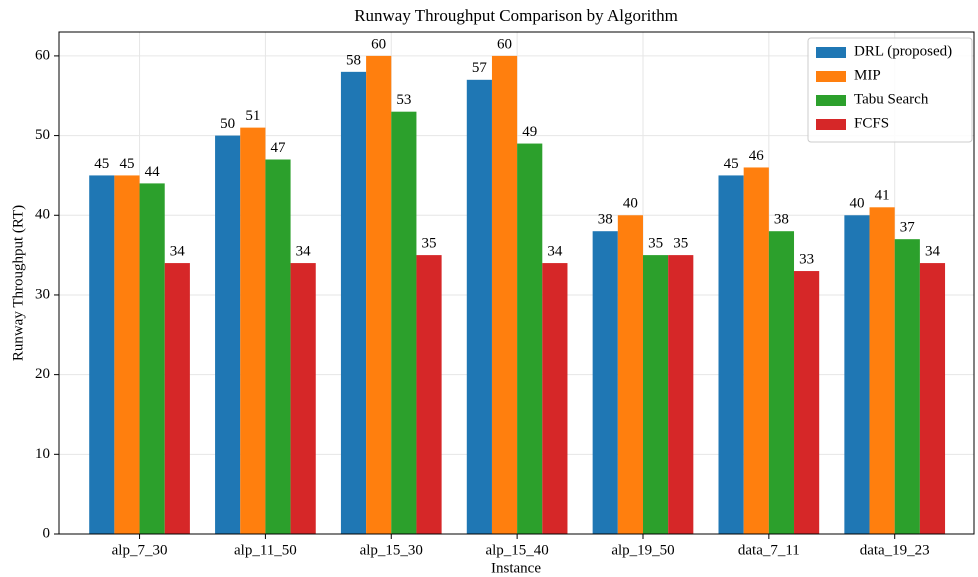 The image size is (978, 577). Describe the element at coordinates (806, 259) in the screenshot. I see `value-label: 33` at that location.